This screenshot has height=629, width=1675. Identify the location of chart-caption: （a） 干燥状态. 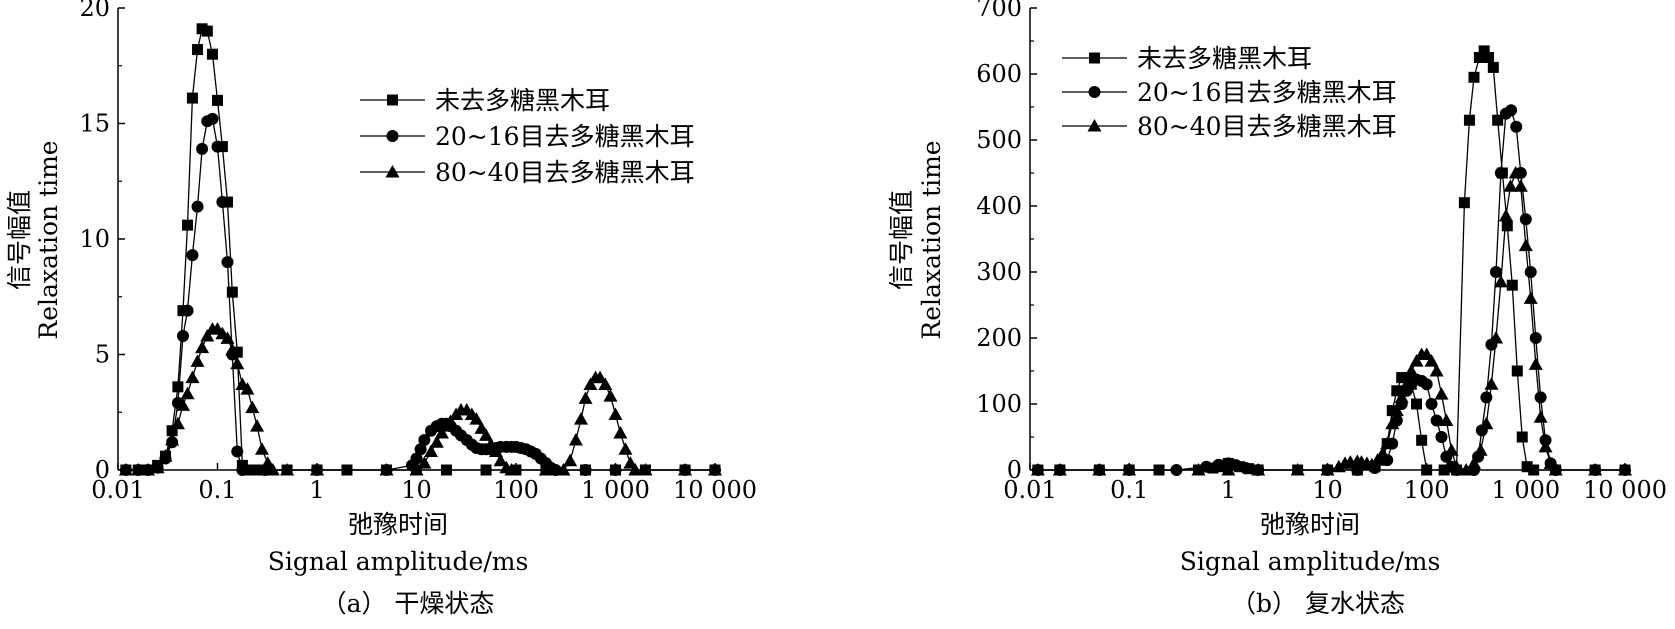
(408, 603).